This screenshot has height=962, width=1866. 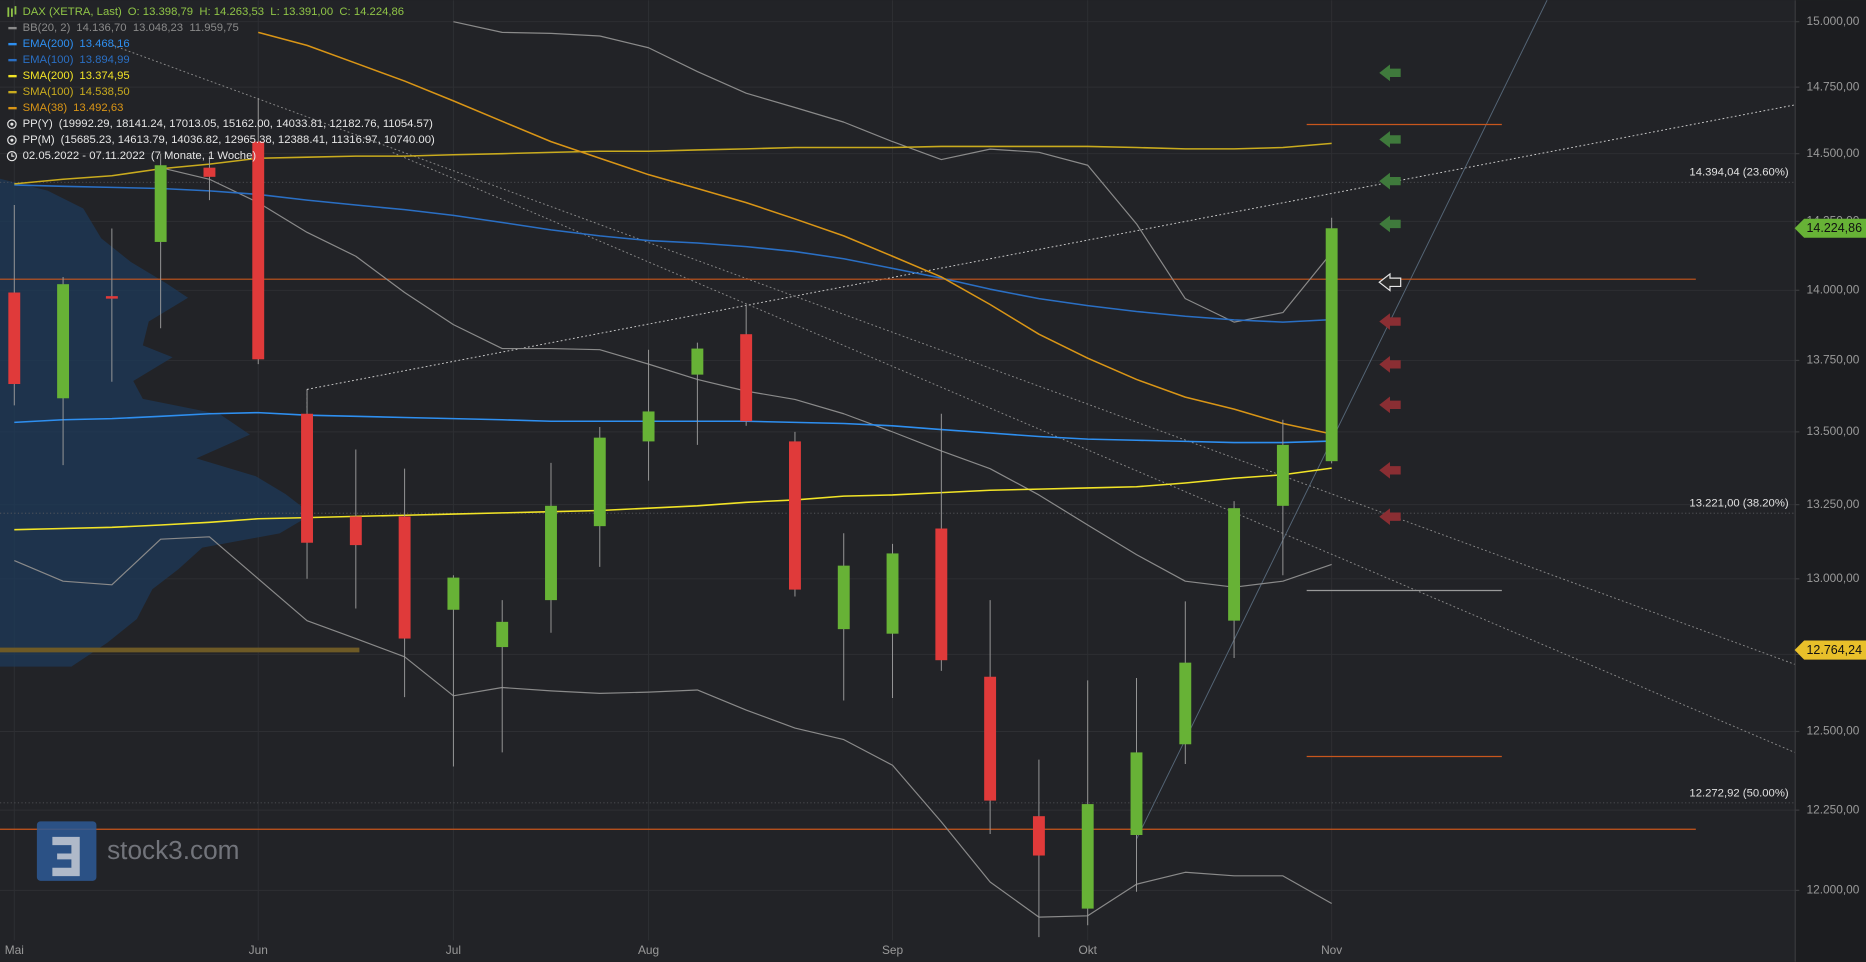 What do you see at coordinates (104, 60) in the screenshot?
I see `legend-value: 13.894,99` at bounding box center [104, 60].